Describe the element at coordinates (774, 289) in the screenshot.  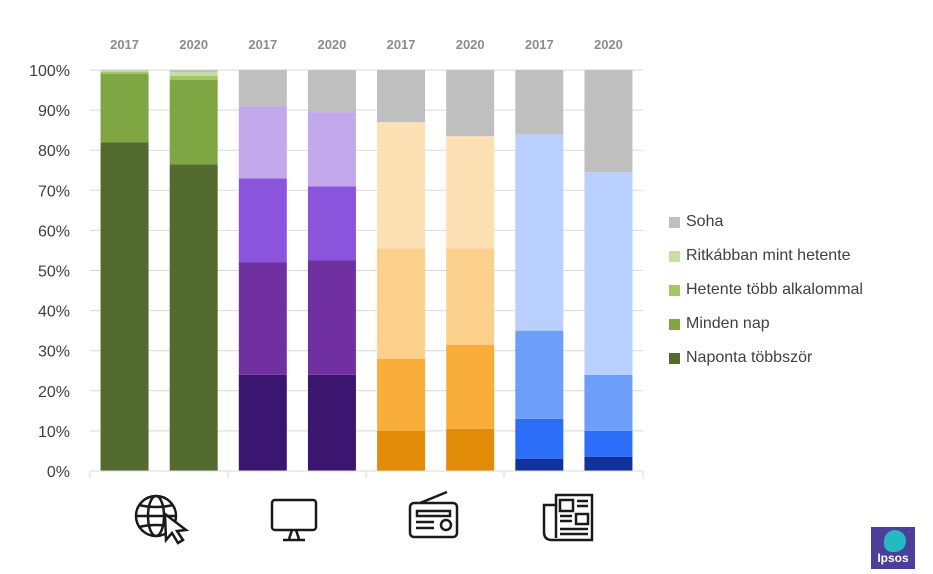
I see `legend-label: Hetente több alkalommal` at that location.